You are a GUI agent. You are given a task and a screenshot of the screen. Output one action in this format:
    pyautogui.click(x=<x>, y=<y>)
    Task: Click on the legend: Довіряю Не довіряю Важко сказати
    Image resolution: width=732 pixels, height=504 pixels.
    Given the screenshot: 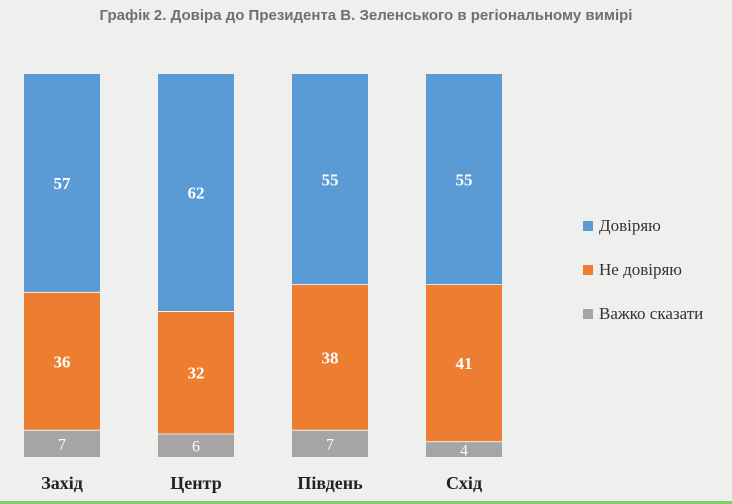 What is the action you would take?
    pyautogui.click(x=643, y=269)
    